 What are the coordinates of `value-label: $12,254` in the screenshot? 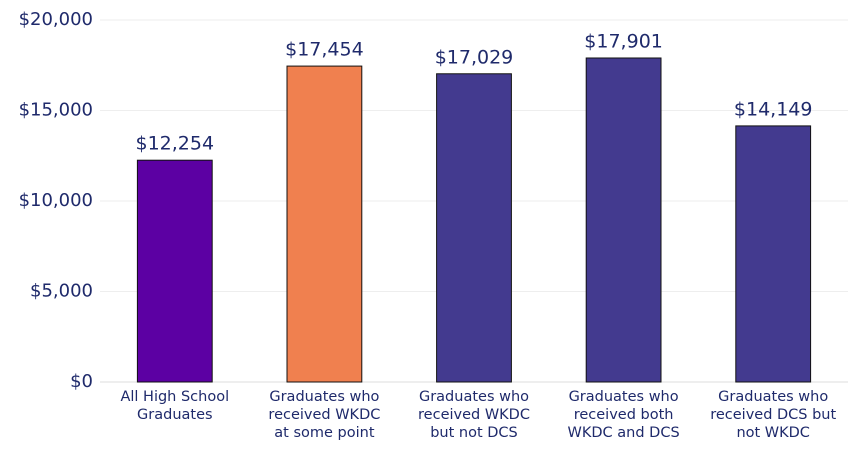 It's located at (175, 144).